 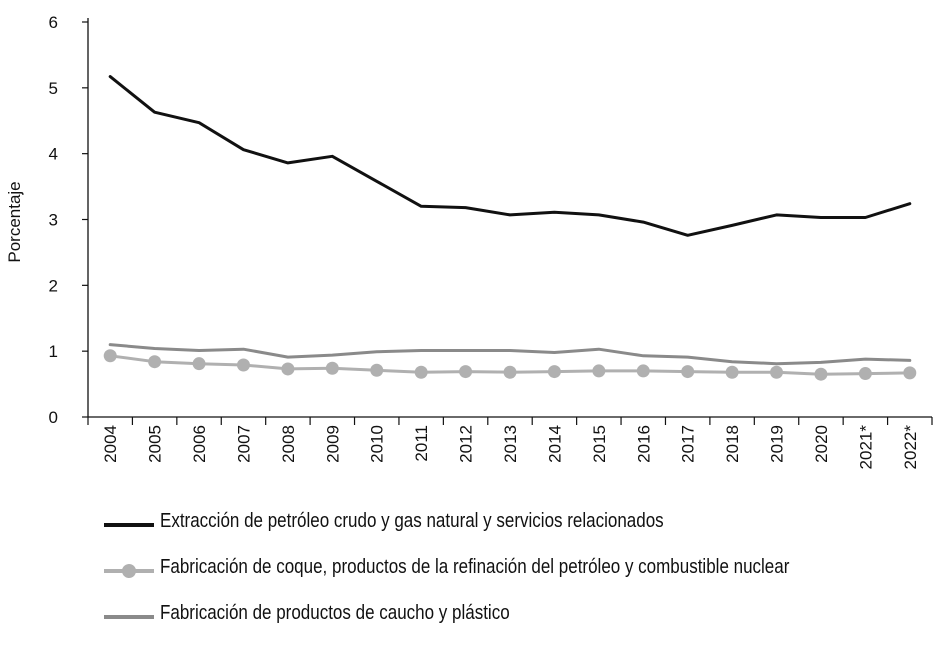 I want to click on x-tick-label: 2004, so click(x=110, y=444).